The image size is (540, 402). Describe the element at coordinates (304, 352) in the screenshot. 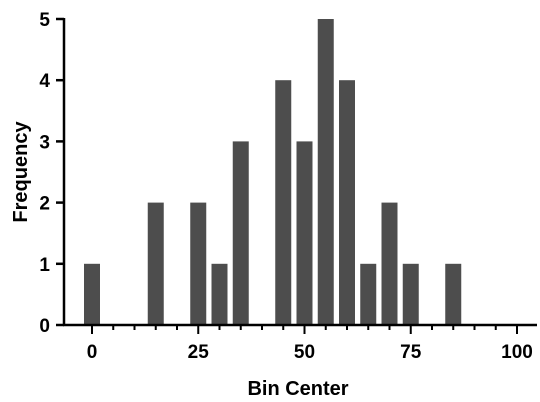

I see `x-tick-label-50: 50` at that location.